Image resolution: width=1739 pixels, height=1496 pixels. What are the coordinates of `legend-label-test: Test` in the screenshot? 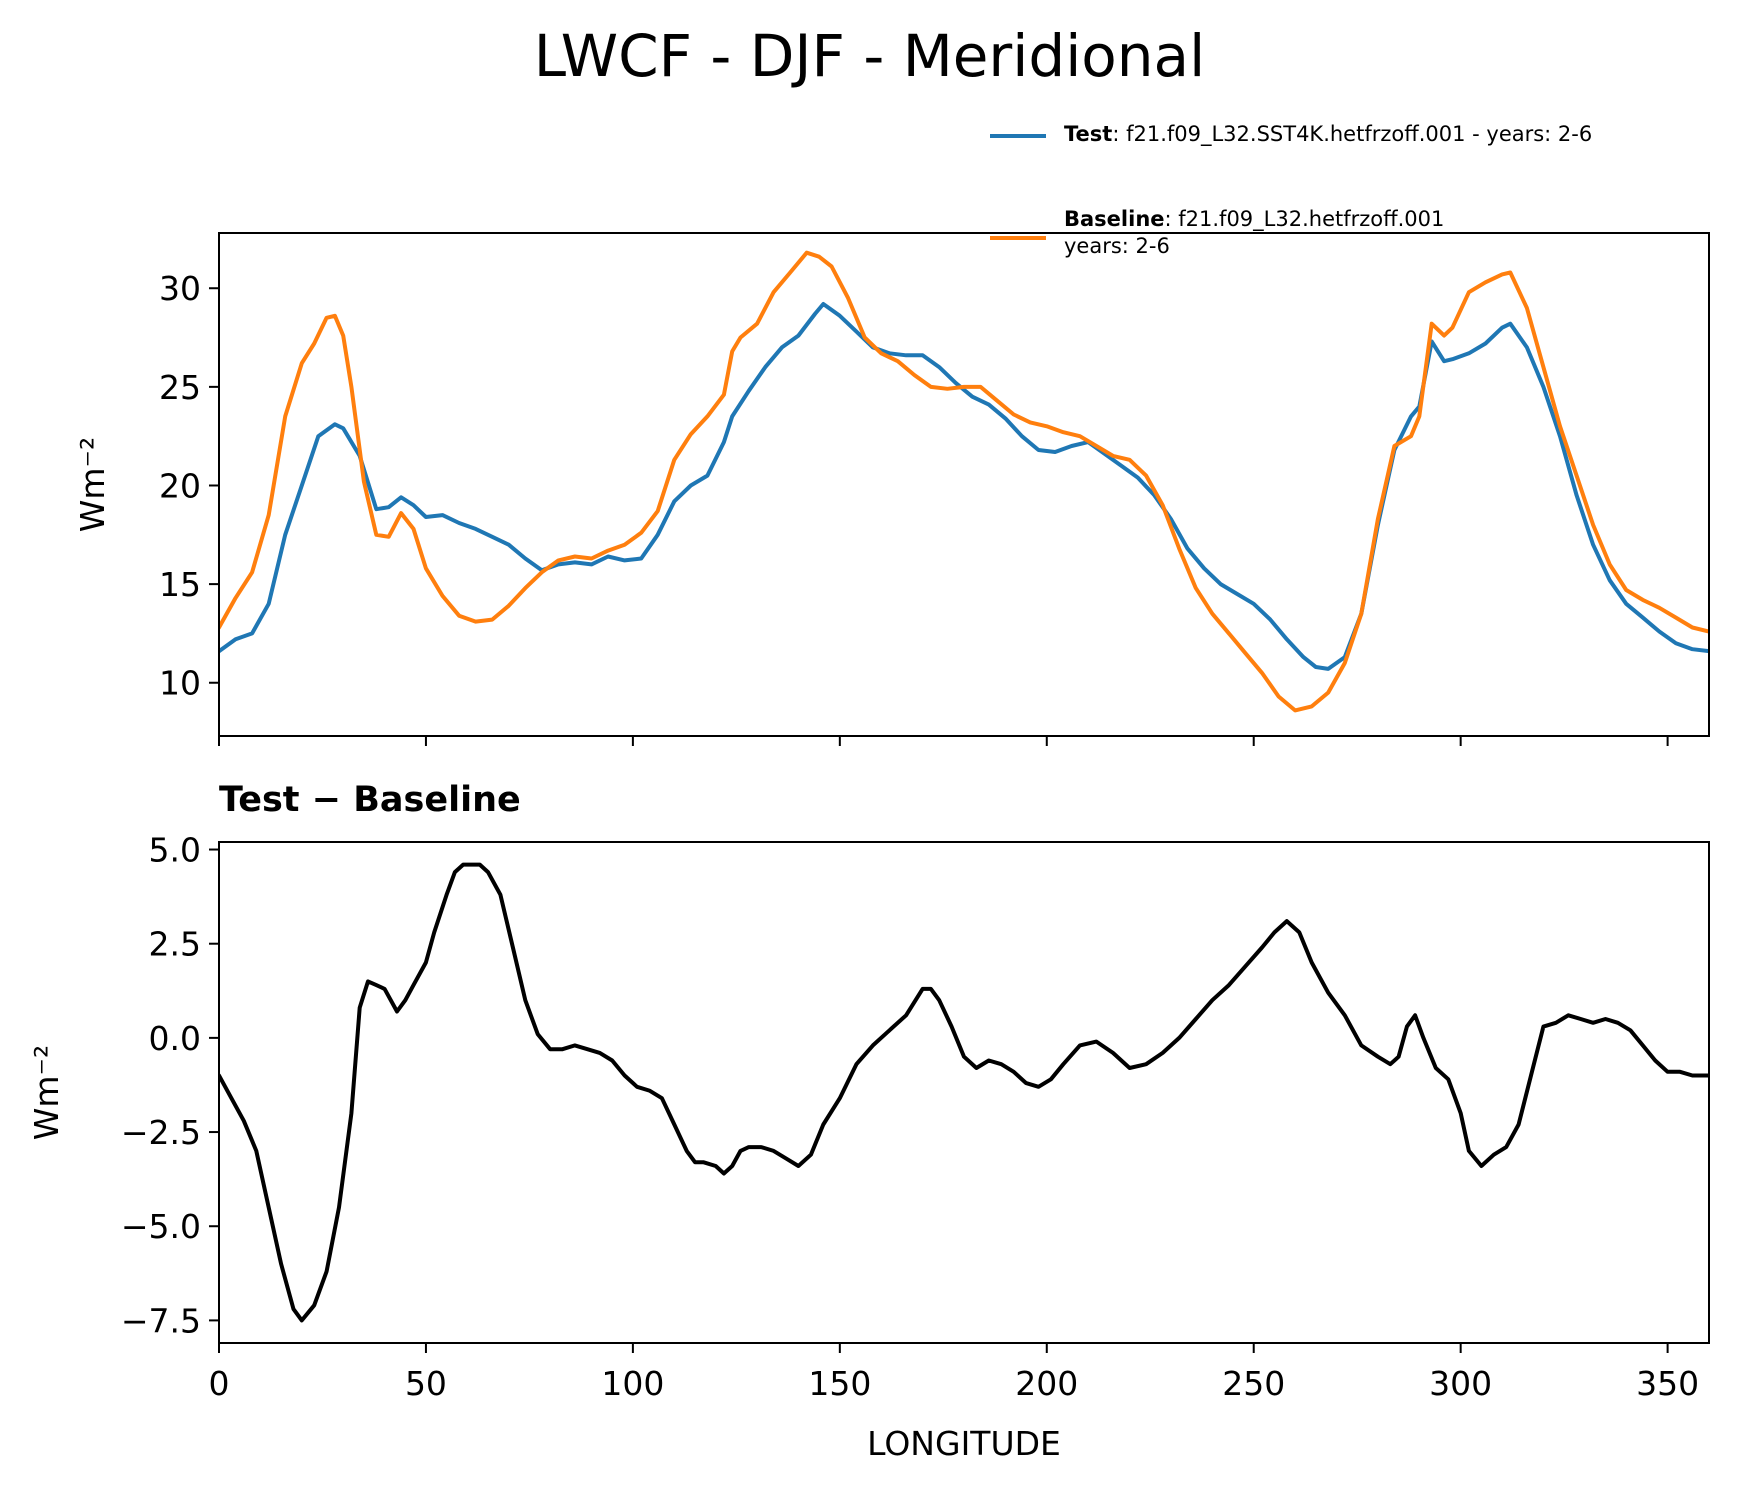 It's located at (1088, 134).